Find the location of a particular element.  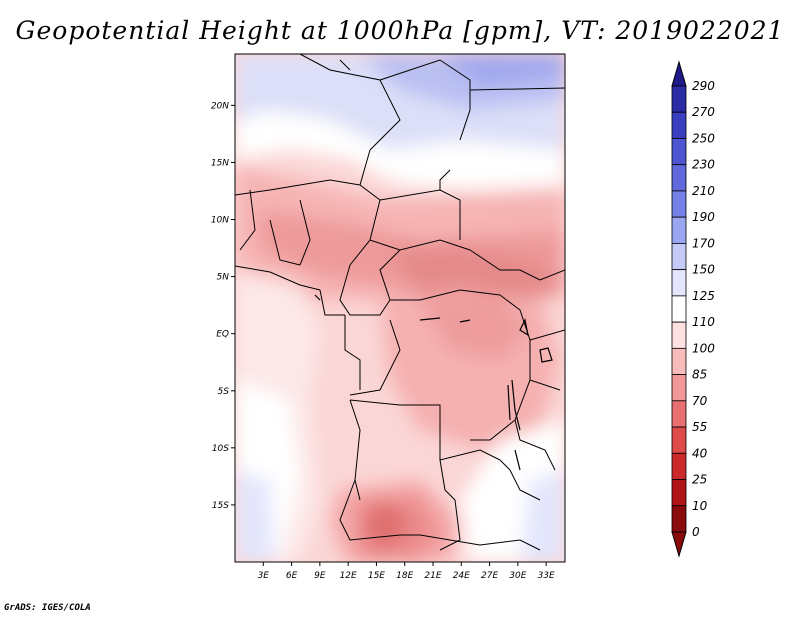

colorbar-level-label: 230 is located at coordinates (703, 165).